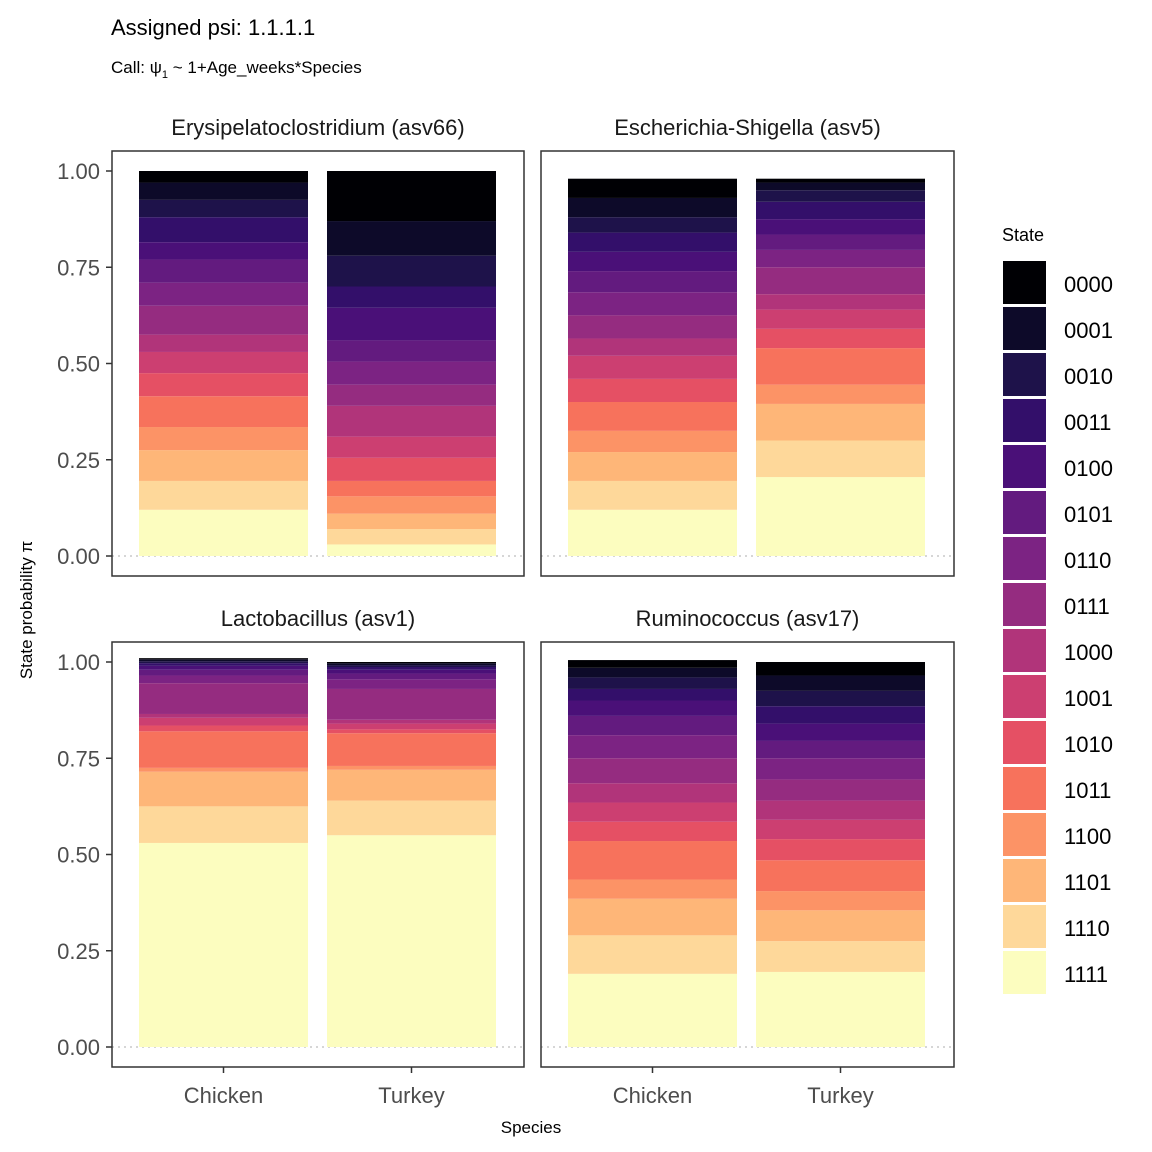  I want to click on legend-label: 0101, so click(1088, 514).